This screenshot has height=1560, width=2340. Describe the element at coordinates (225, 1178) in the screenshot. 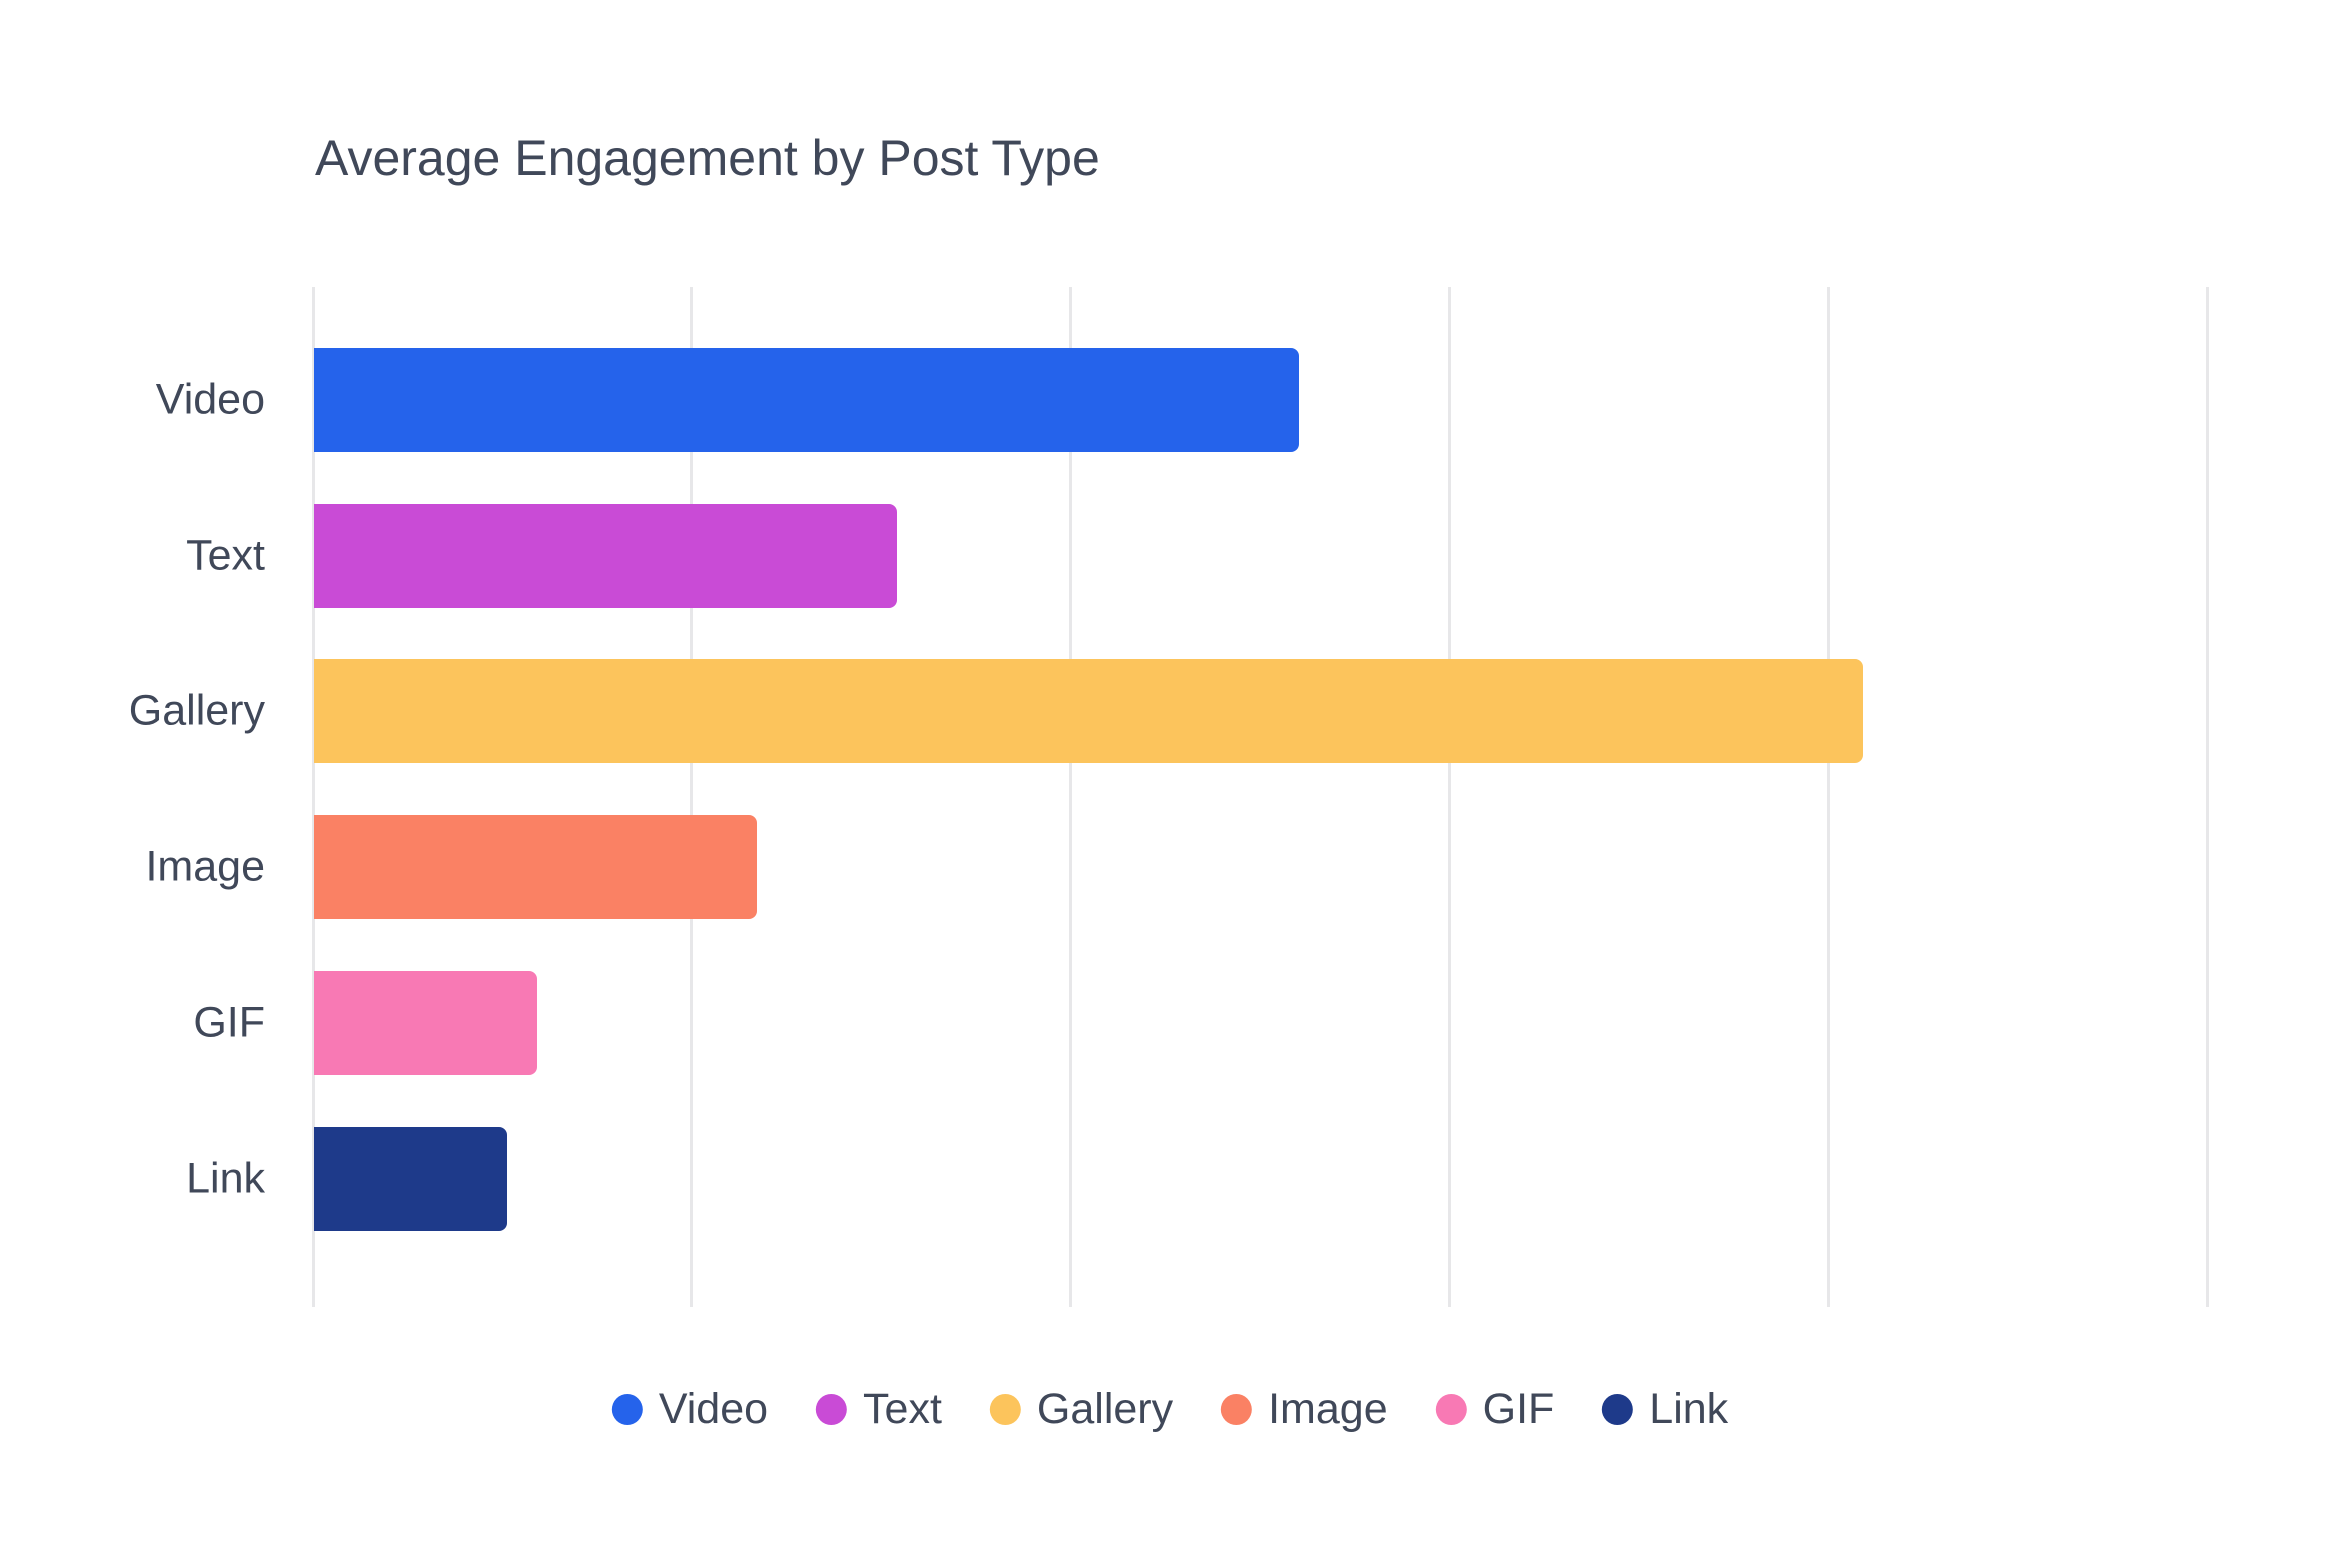

I see `category-label: Link` at that location.